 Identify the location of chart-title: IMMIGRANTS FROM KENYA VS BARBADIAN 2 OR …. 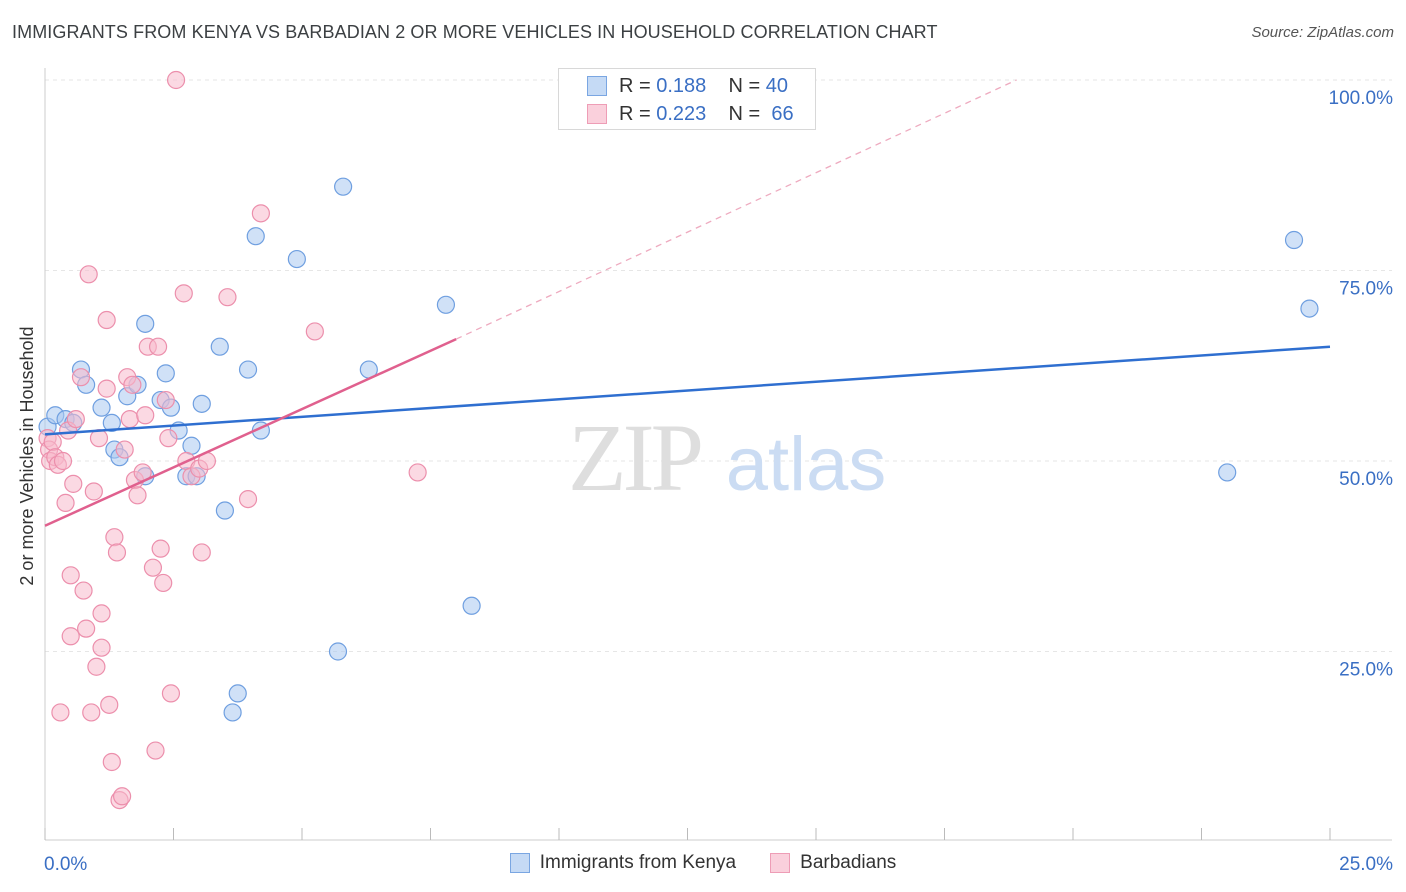
(475, 32).